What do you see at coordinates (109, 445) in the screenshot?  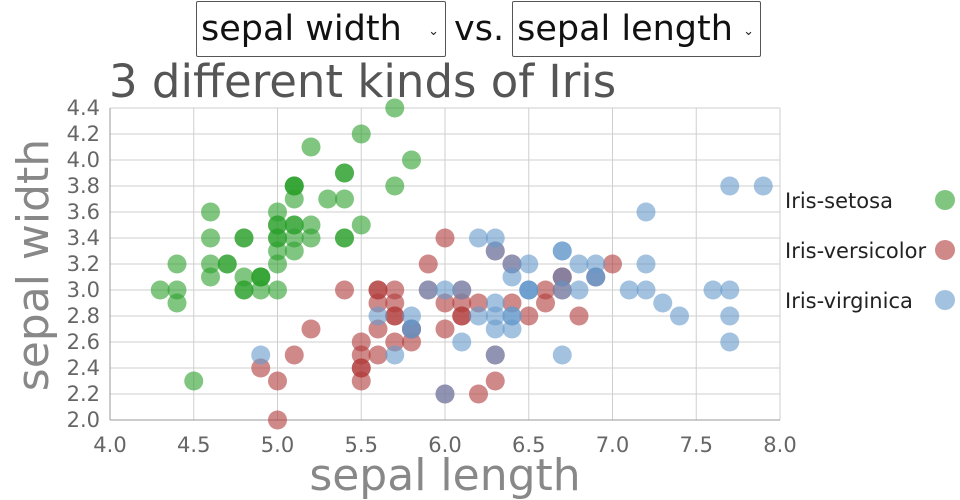 I see `x-tick-label: 4.0` at bounding box center [109, 445].